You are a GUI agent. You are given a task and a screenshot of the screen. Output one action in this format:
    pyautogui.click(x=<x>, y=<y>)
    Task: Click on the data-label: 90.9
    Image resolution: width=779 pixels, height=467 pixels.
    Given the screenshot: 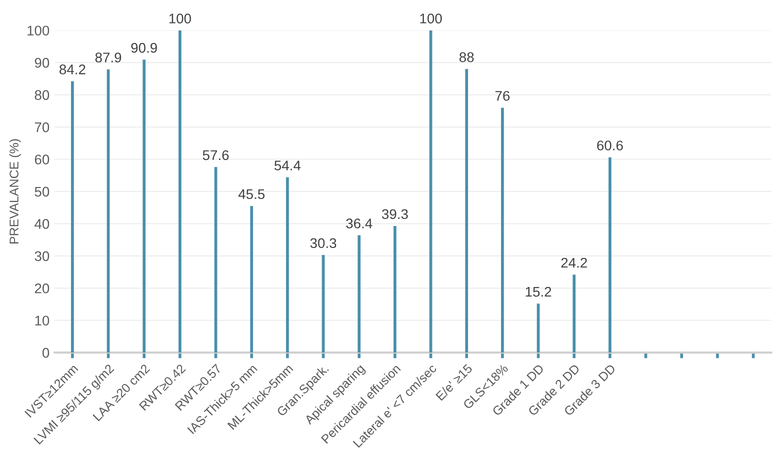 What is the action you would take?
    pyautogui.click(x=144, y=47)
    